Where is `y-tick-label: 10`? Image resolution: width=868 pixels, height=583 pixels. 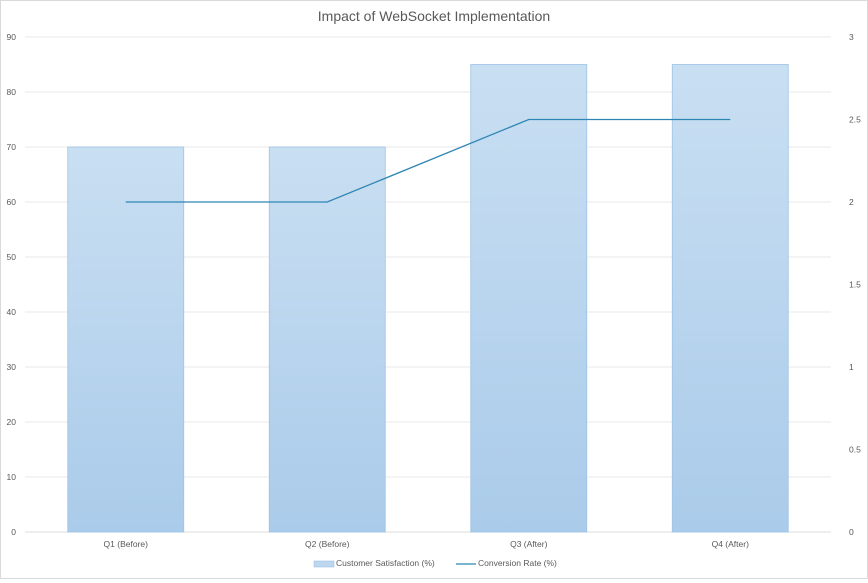
y-tick-label: 10 is located at coordinates (12, 477).